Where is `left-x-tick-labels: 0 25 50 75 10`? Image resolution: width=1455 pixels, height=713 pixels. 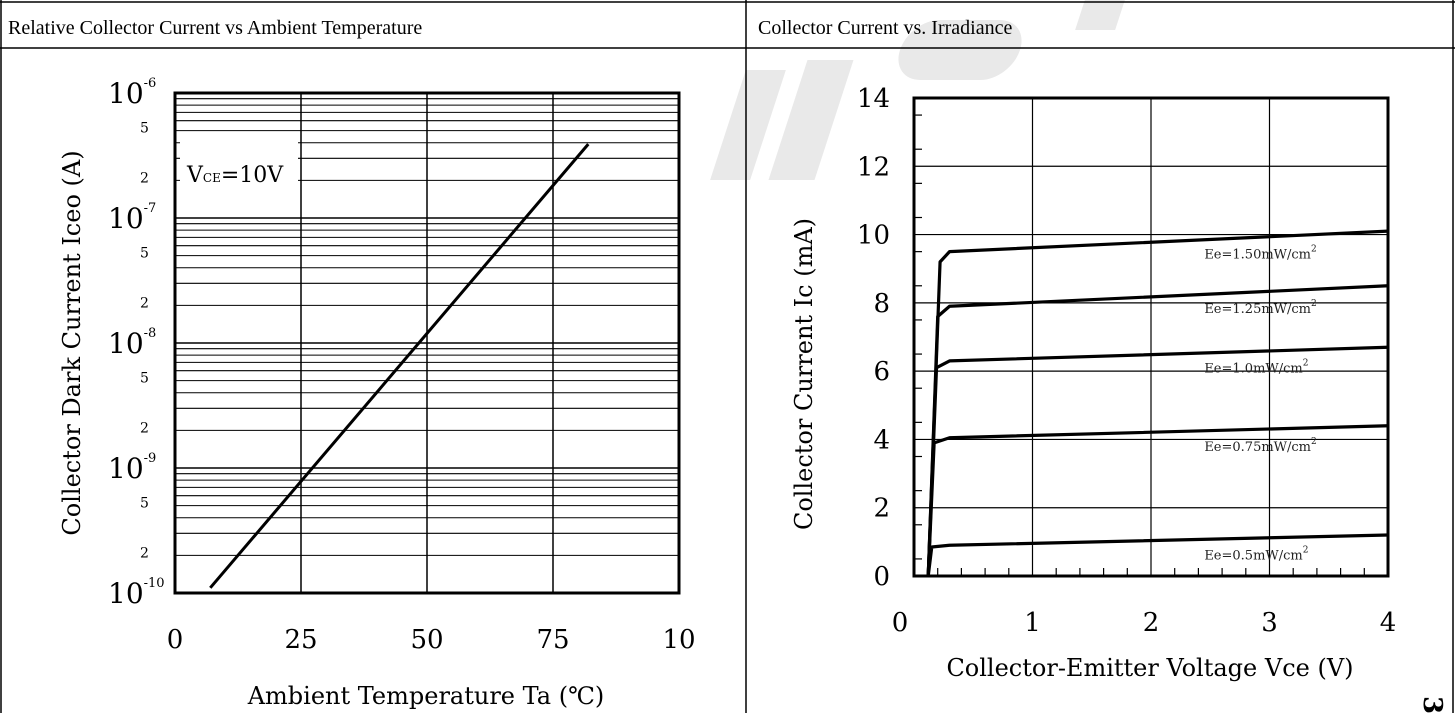 left-x-tick-labels: 0 25 50 75 10 is located at coordinates (431, 640).